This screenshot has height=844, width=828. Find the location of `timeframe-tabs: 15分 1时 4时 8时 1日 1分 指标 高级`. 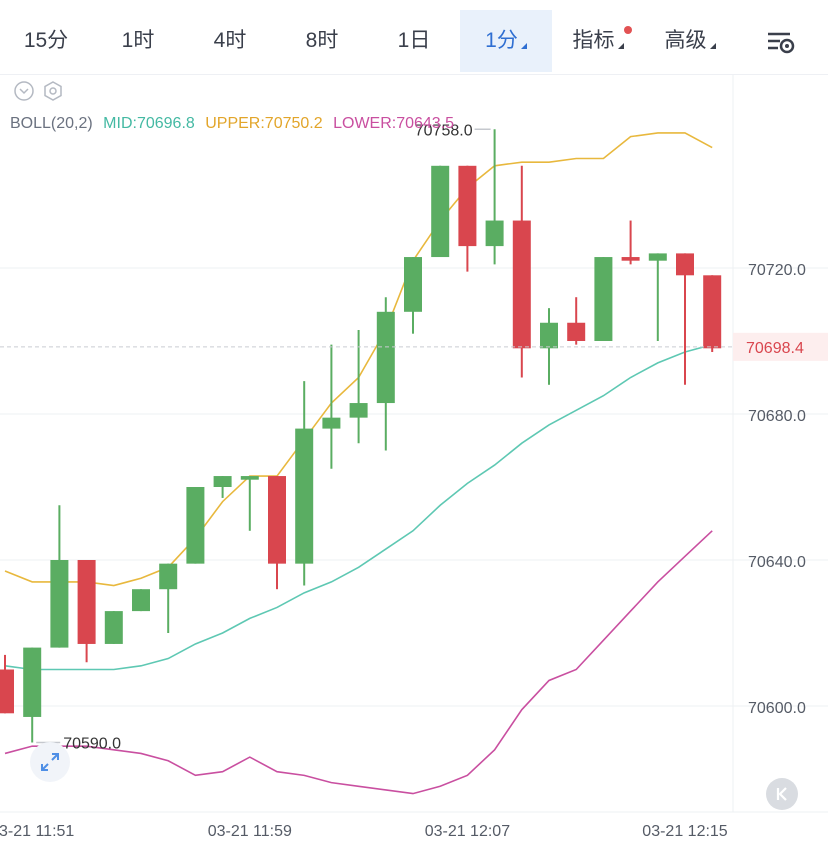

timeframe-tabs: 15分 1时 4时 8时 1日 1分 指标 高级 is located at coordinates (414, 37).